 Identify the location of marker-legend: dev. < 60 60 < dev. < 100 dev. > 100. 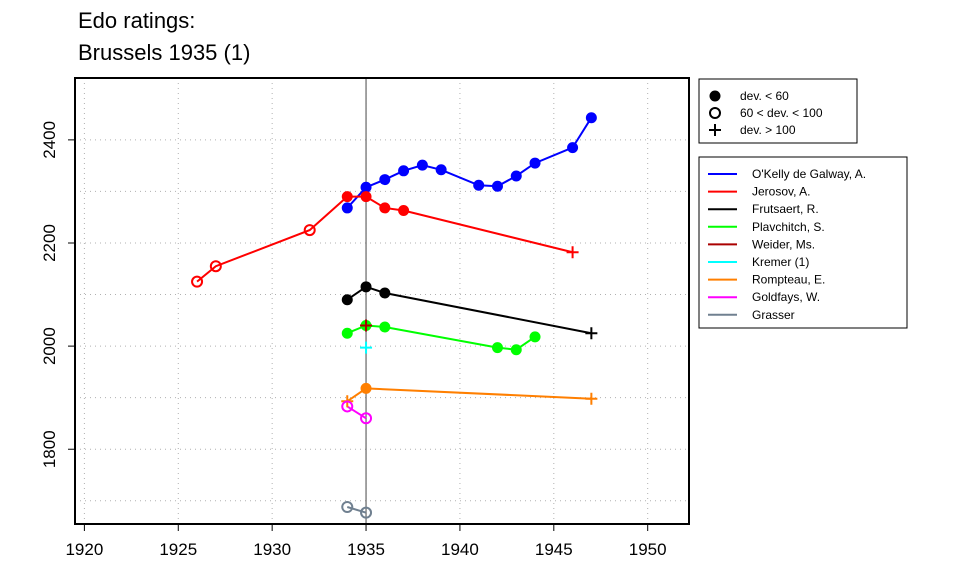
(778, 111).